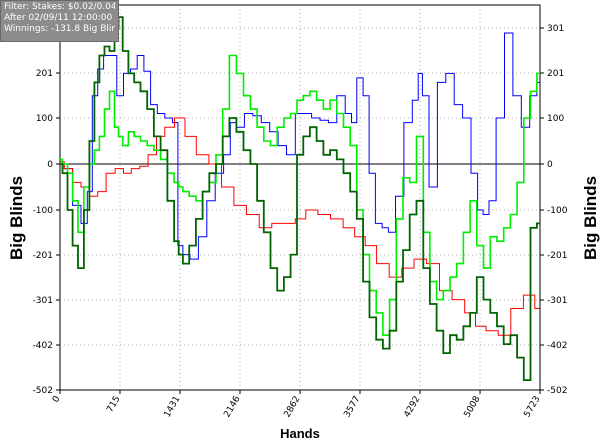 This screenshot has width=600, height=448. What do you see at coordinates (300, 433) in the screenshot?
I see `x-axis-title: Hands` at bounding box center [300, 433].